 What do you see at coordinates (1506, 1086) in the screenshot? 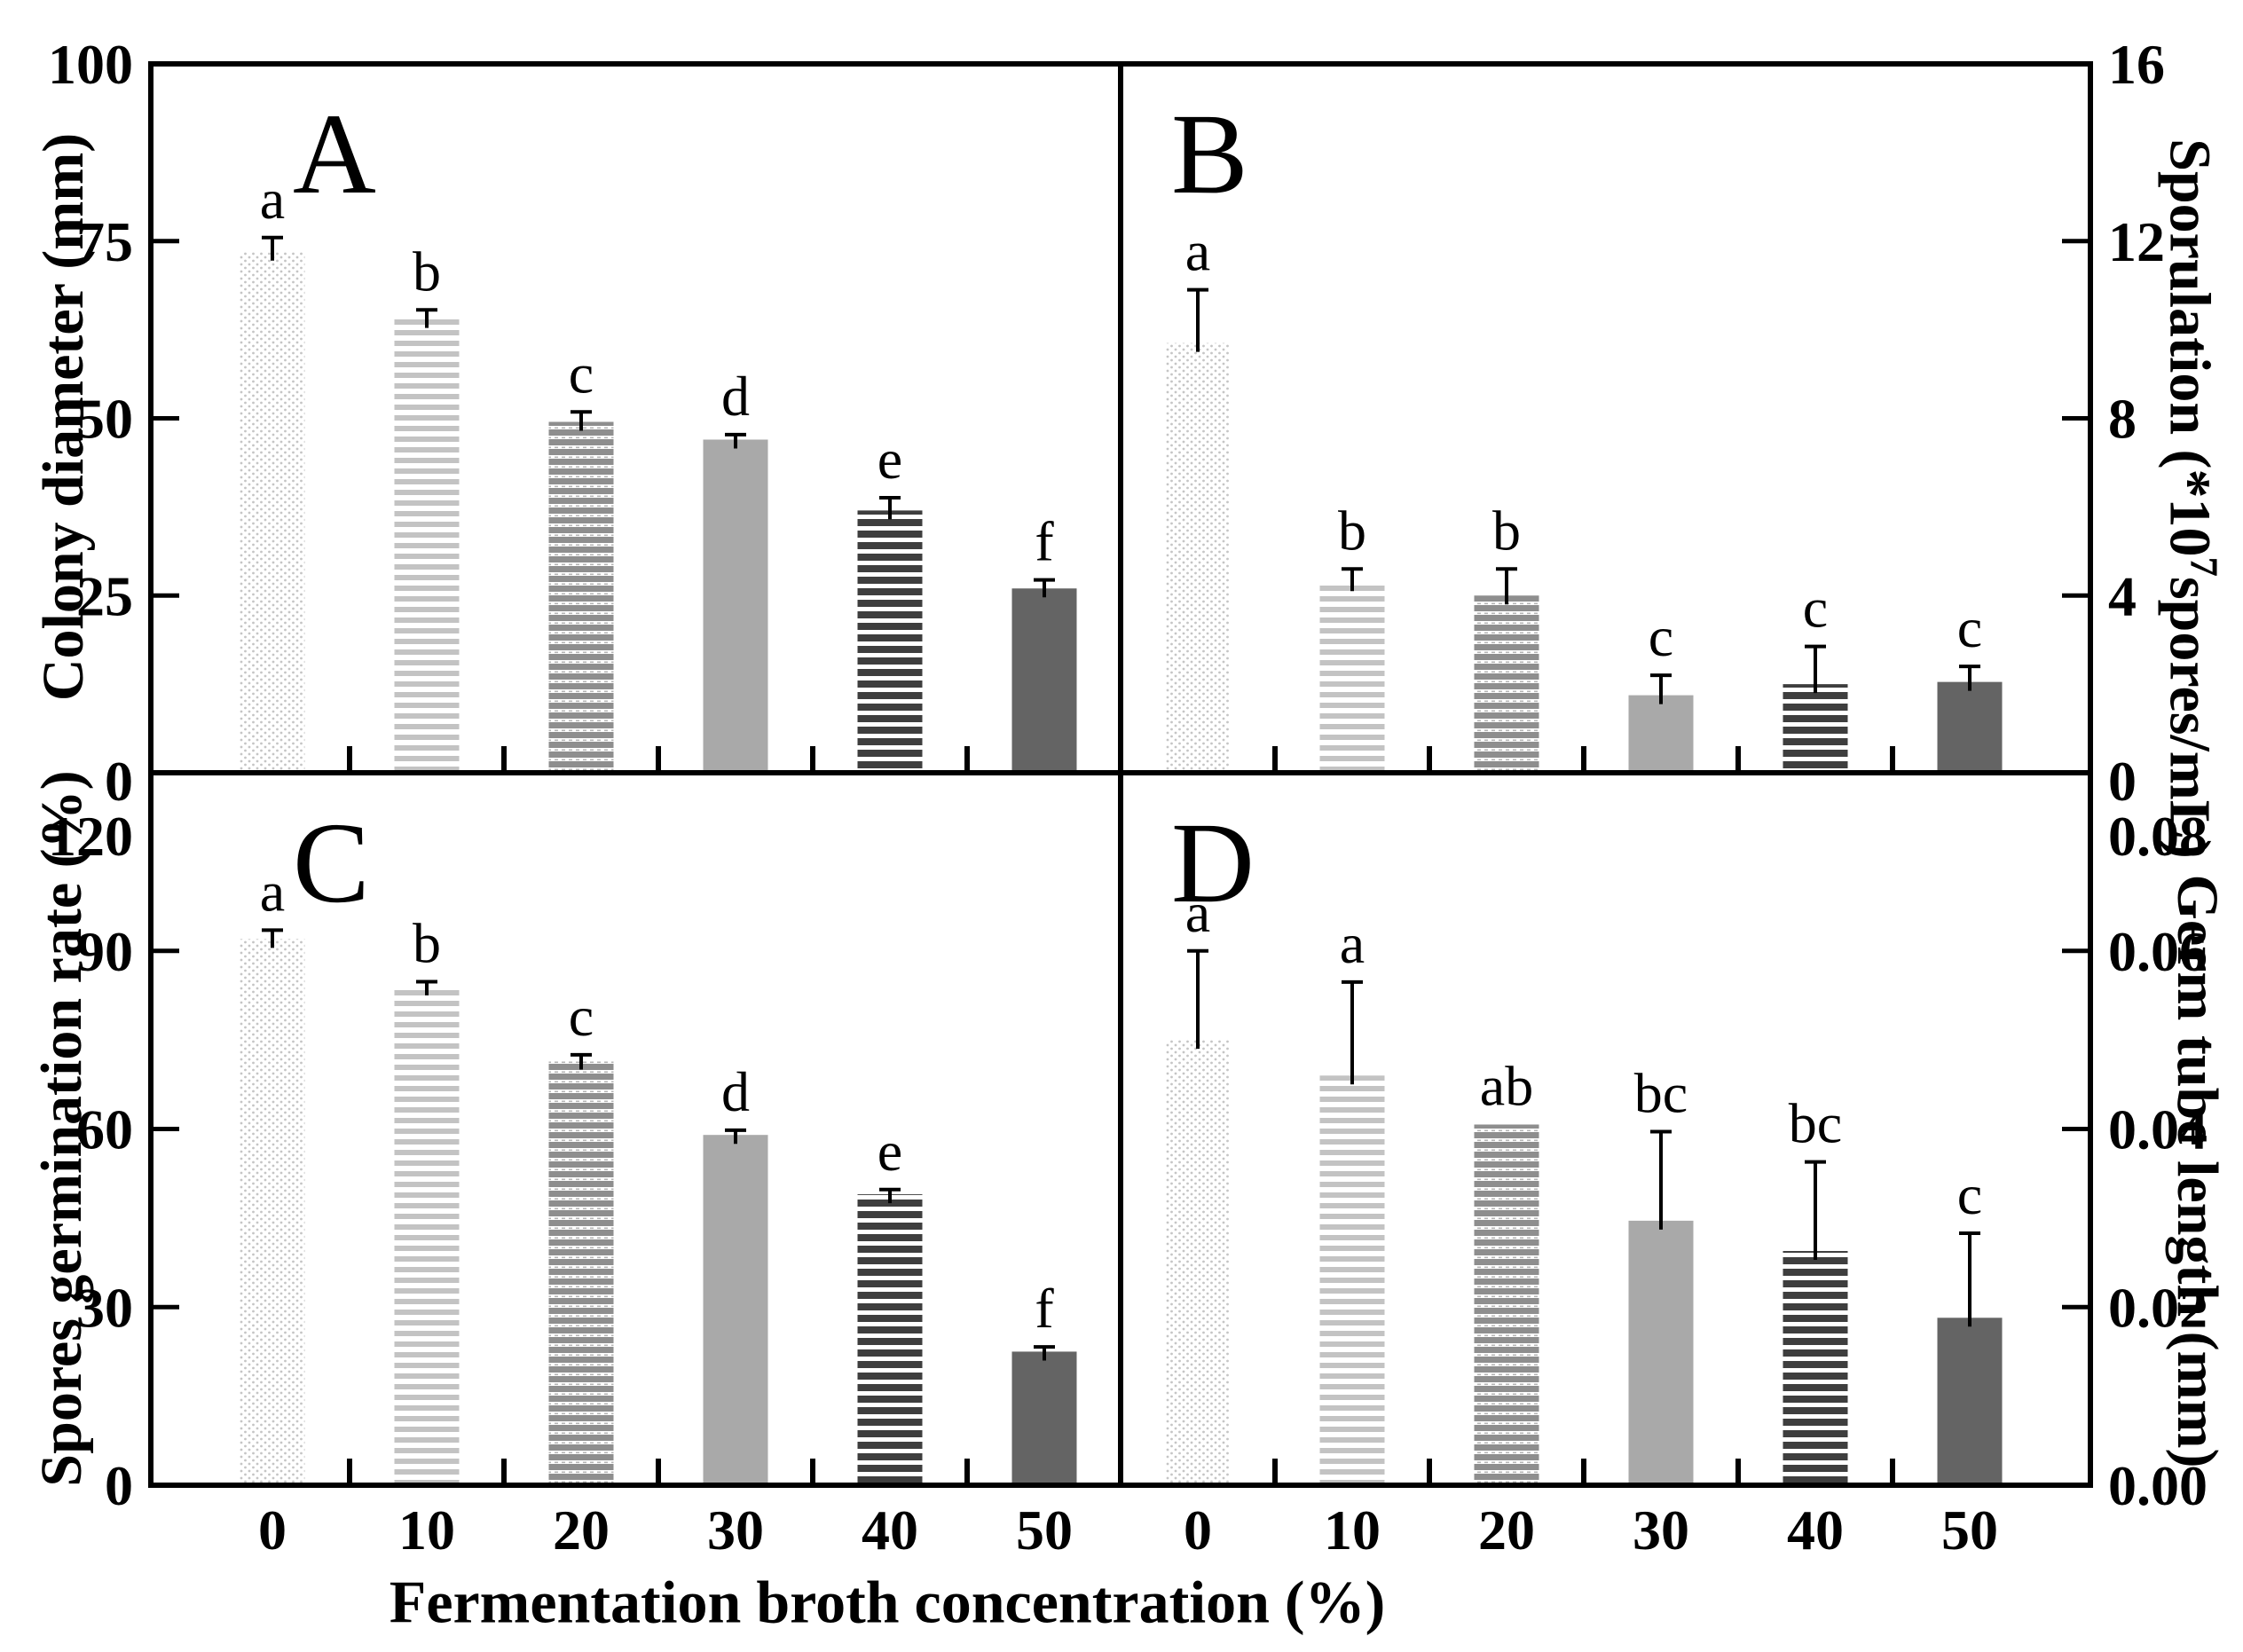
I see `sig-letter-D-20: ab` at bounding box center [1506, 1086].